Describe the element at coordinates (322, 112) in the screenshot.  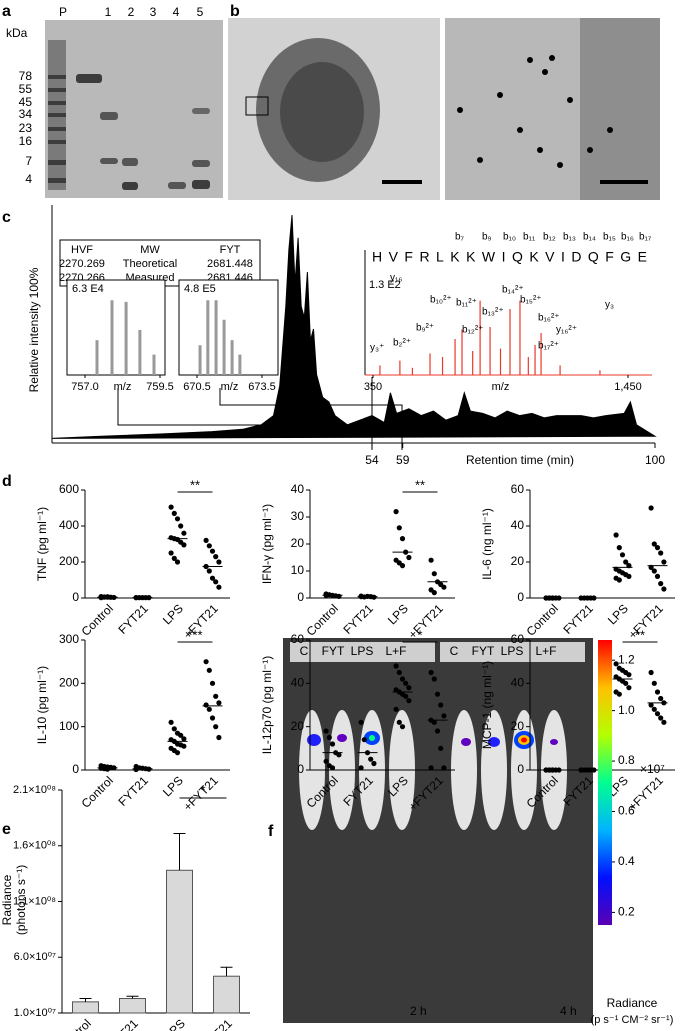
I see `cell-nucleus` at that location.